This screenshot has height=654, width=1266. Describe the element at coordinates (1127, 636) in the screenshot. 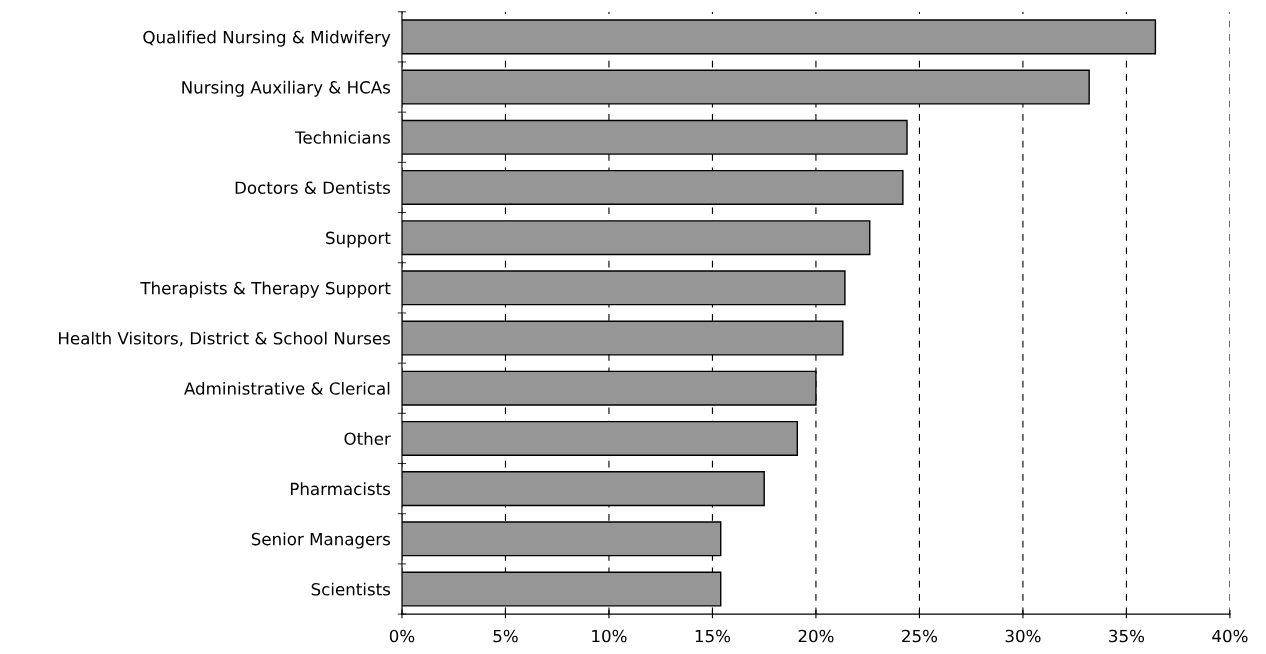

I see `x-tick-label: 35%` at that location.